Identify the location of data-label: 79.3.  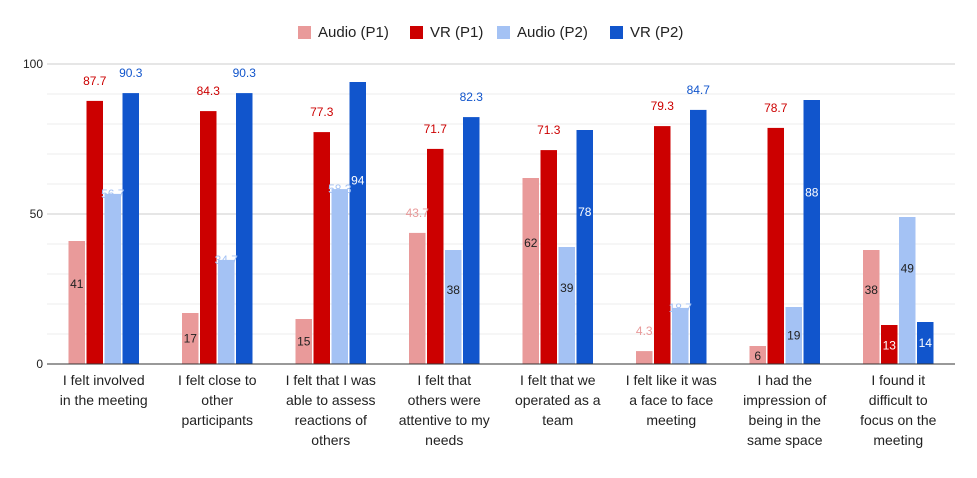
(663, 106).